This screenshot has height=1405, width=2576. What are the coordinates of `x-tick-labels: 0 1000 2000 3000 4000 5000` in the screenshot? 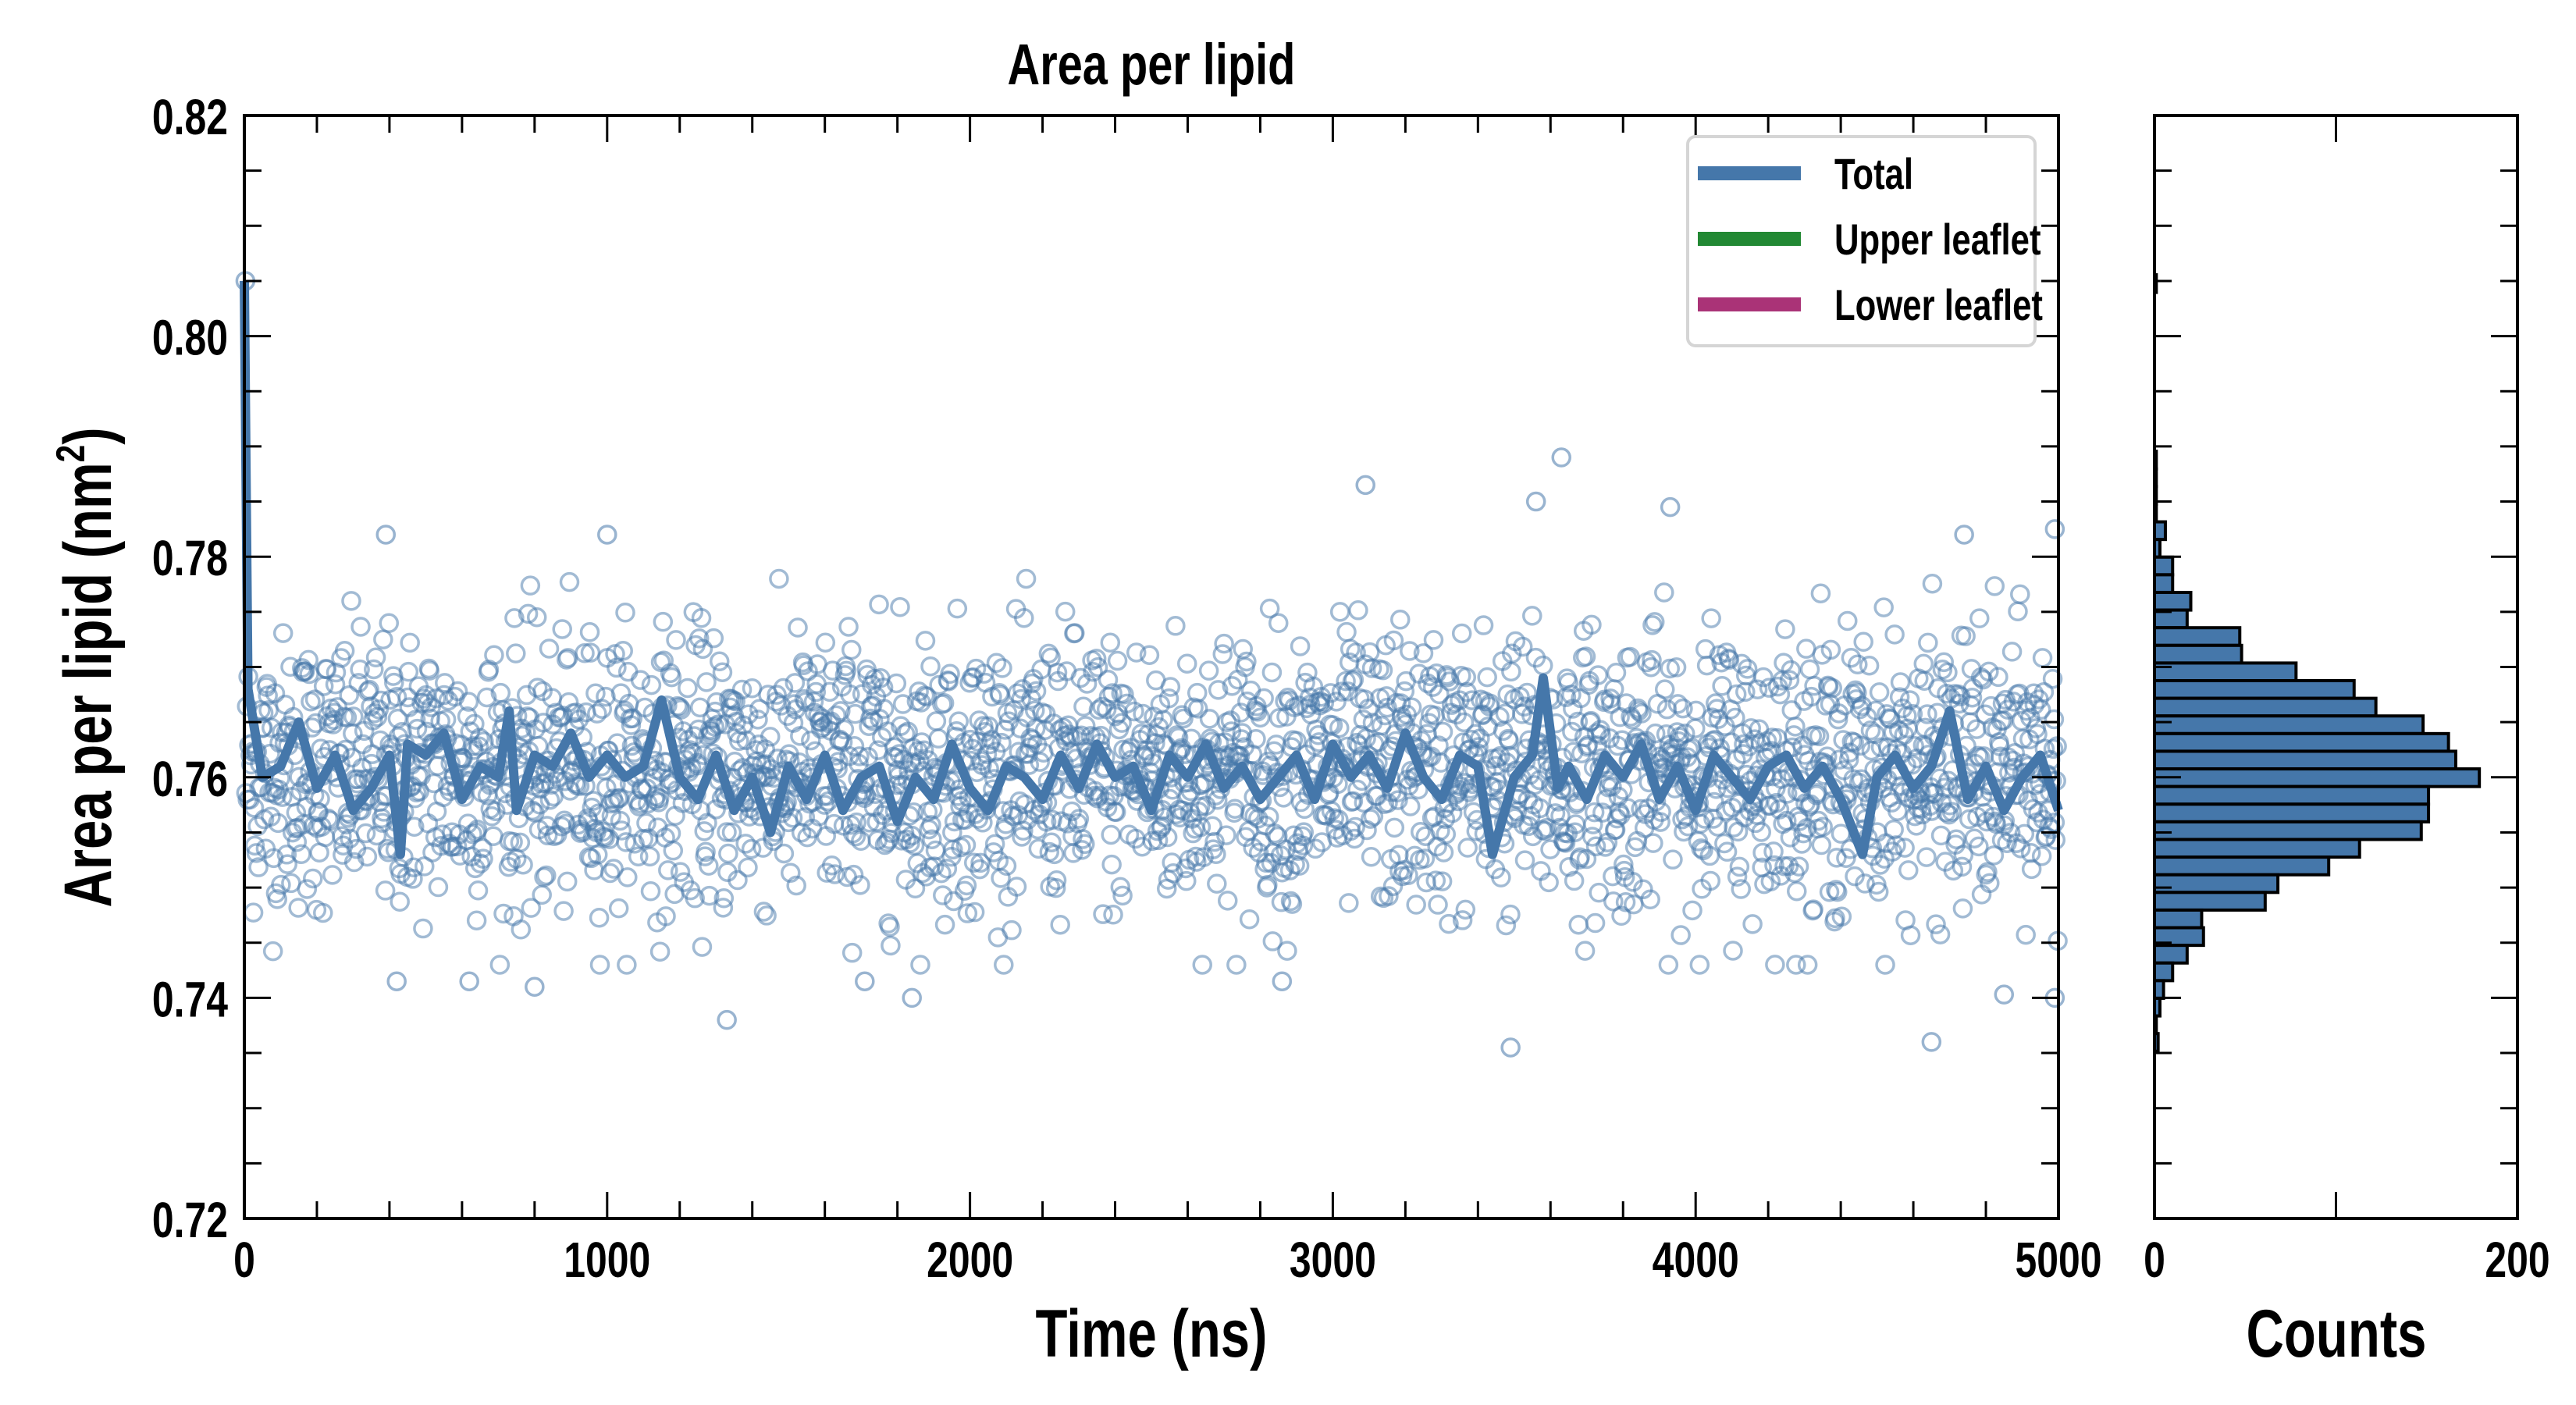 It's located at (1167, 1260).